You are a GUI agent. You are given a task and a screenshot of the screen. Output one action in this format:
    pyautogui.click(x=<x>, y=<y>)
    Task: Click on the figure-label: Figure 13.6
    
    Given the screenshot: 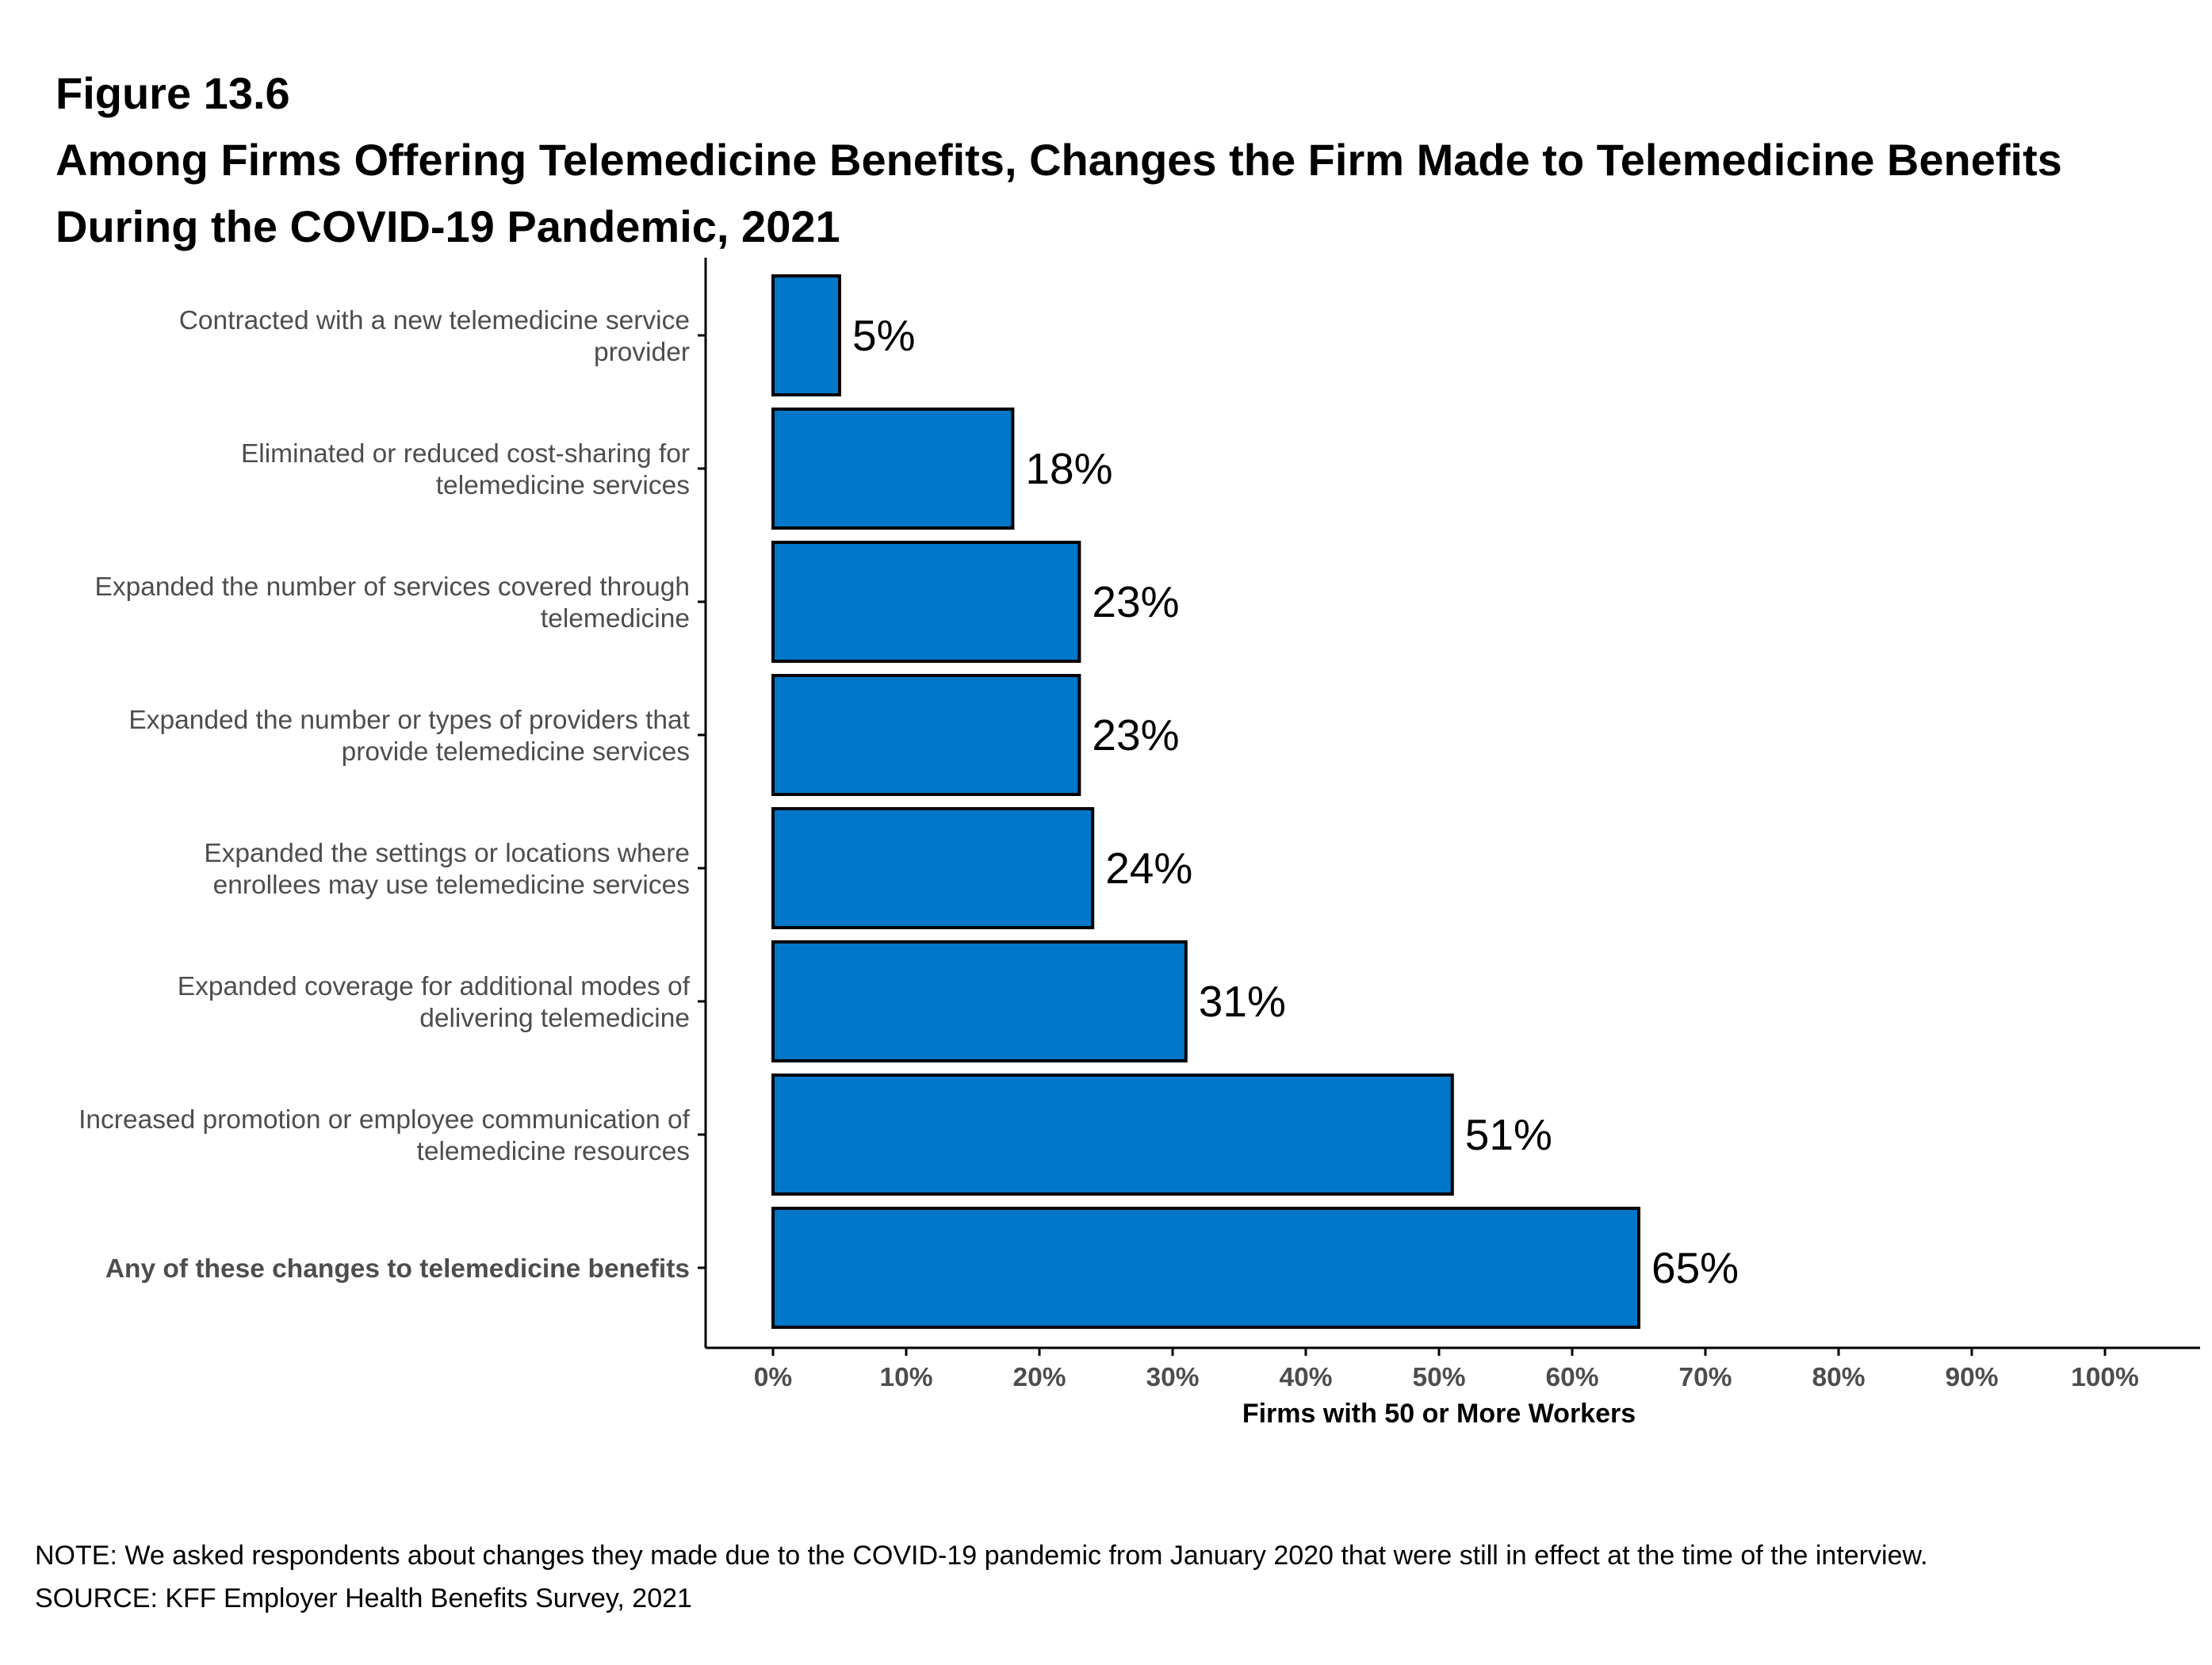 What is the action you would take?
    pyautogui.click(x=172, y=93)
    